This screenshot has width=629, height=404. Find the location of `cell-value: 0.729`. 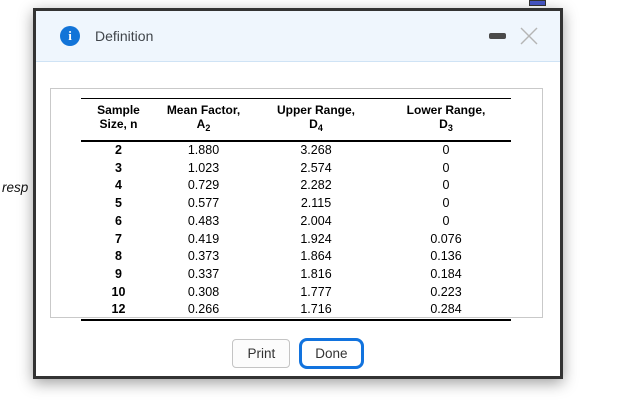

cell-value: 0.729 is located at coordinates (203, 185).